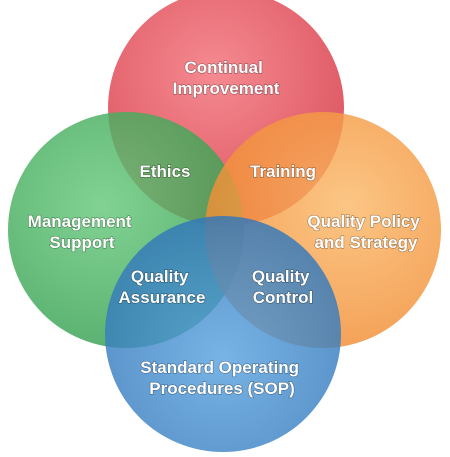 The image size is (450, 457). What do you see at coordinates (283, 287) in the screenshot?
I see `label-quality-control: Quality Control` at bounding box center [283, 287].